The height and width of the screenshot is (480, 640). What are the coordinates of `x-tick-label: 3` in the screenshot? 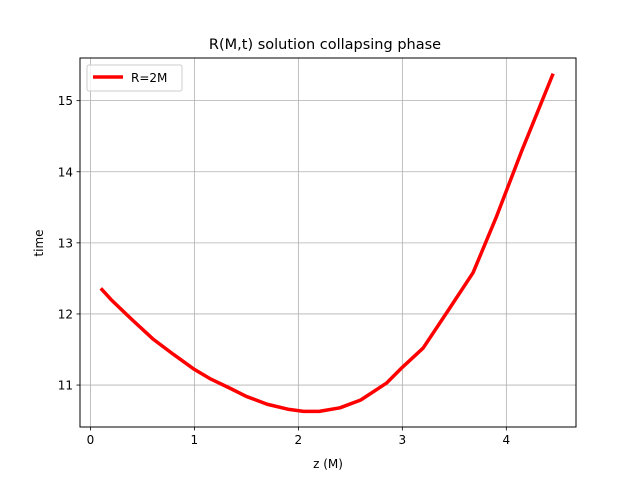 It's located at (403, 440).